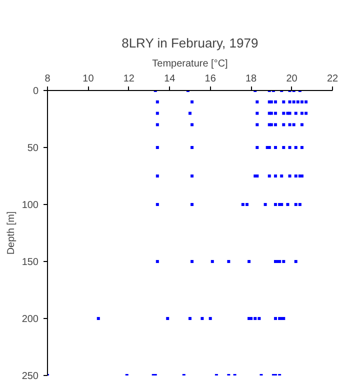  Describe the element at coordinates (190, 64) in the screenshot. I see `x-axis-title: Temperature [°C]` at that location.